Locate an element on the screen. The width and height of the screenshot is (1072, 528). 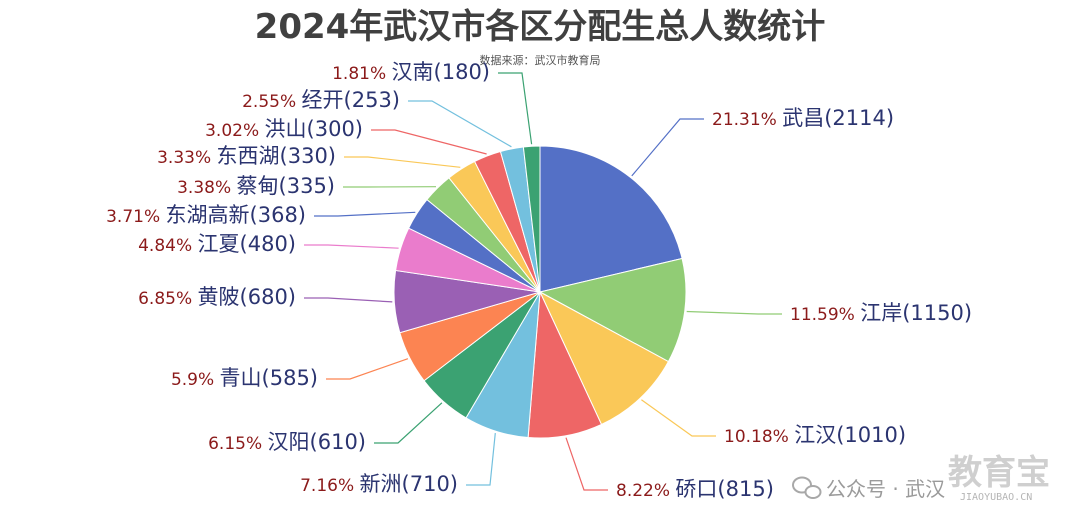
slice-percent: 10.18% is located at coordinates (759, 437).